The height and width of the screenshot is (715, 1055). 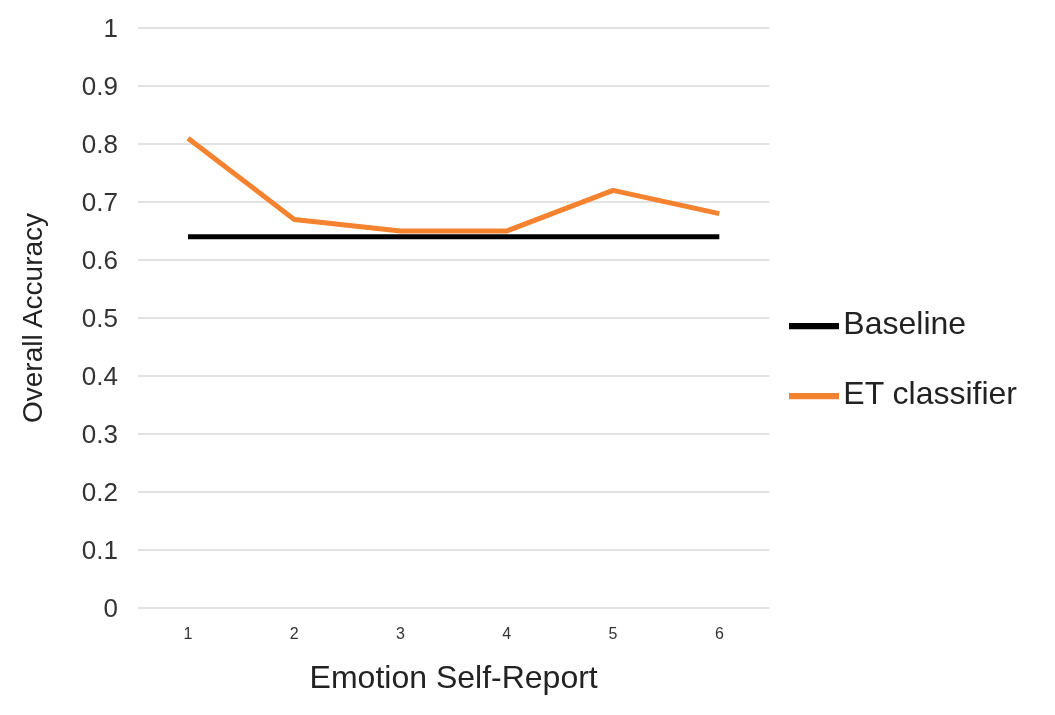 I want to click on x-tick-label: 4, so click(x=507, y=634).